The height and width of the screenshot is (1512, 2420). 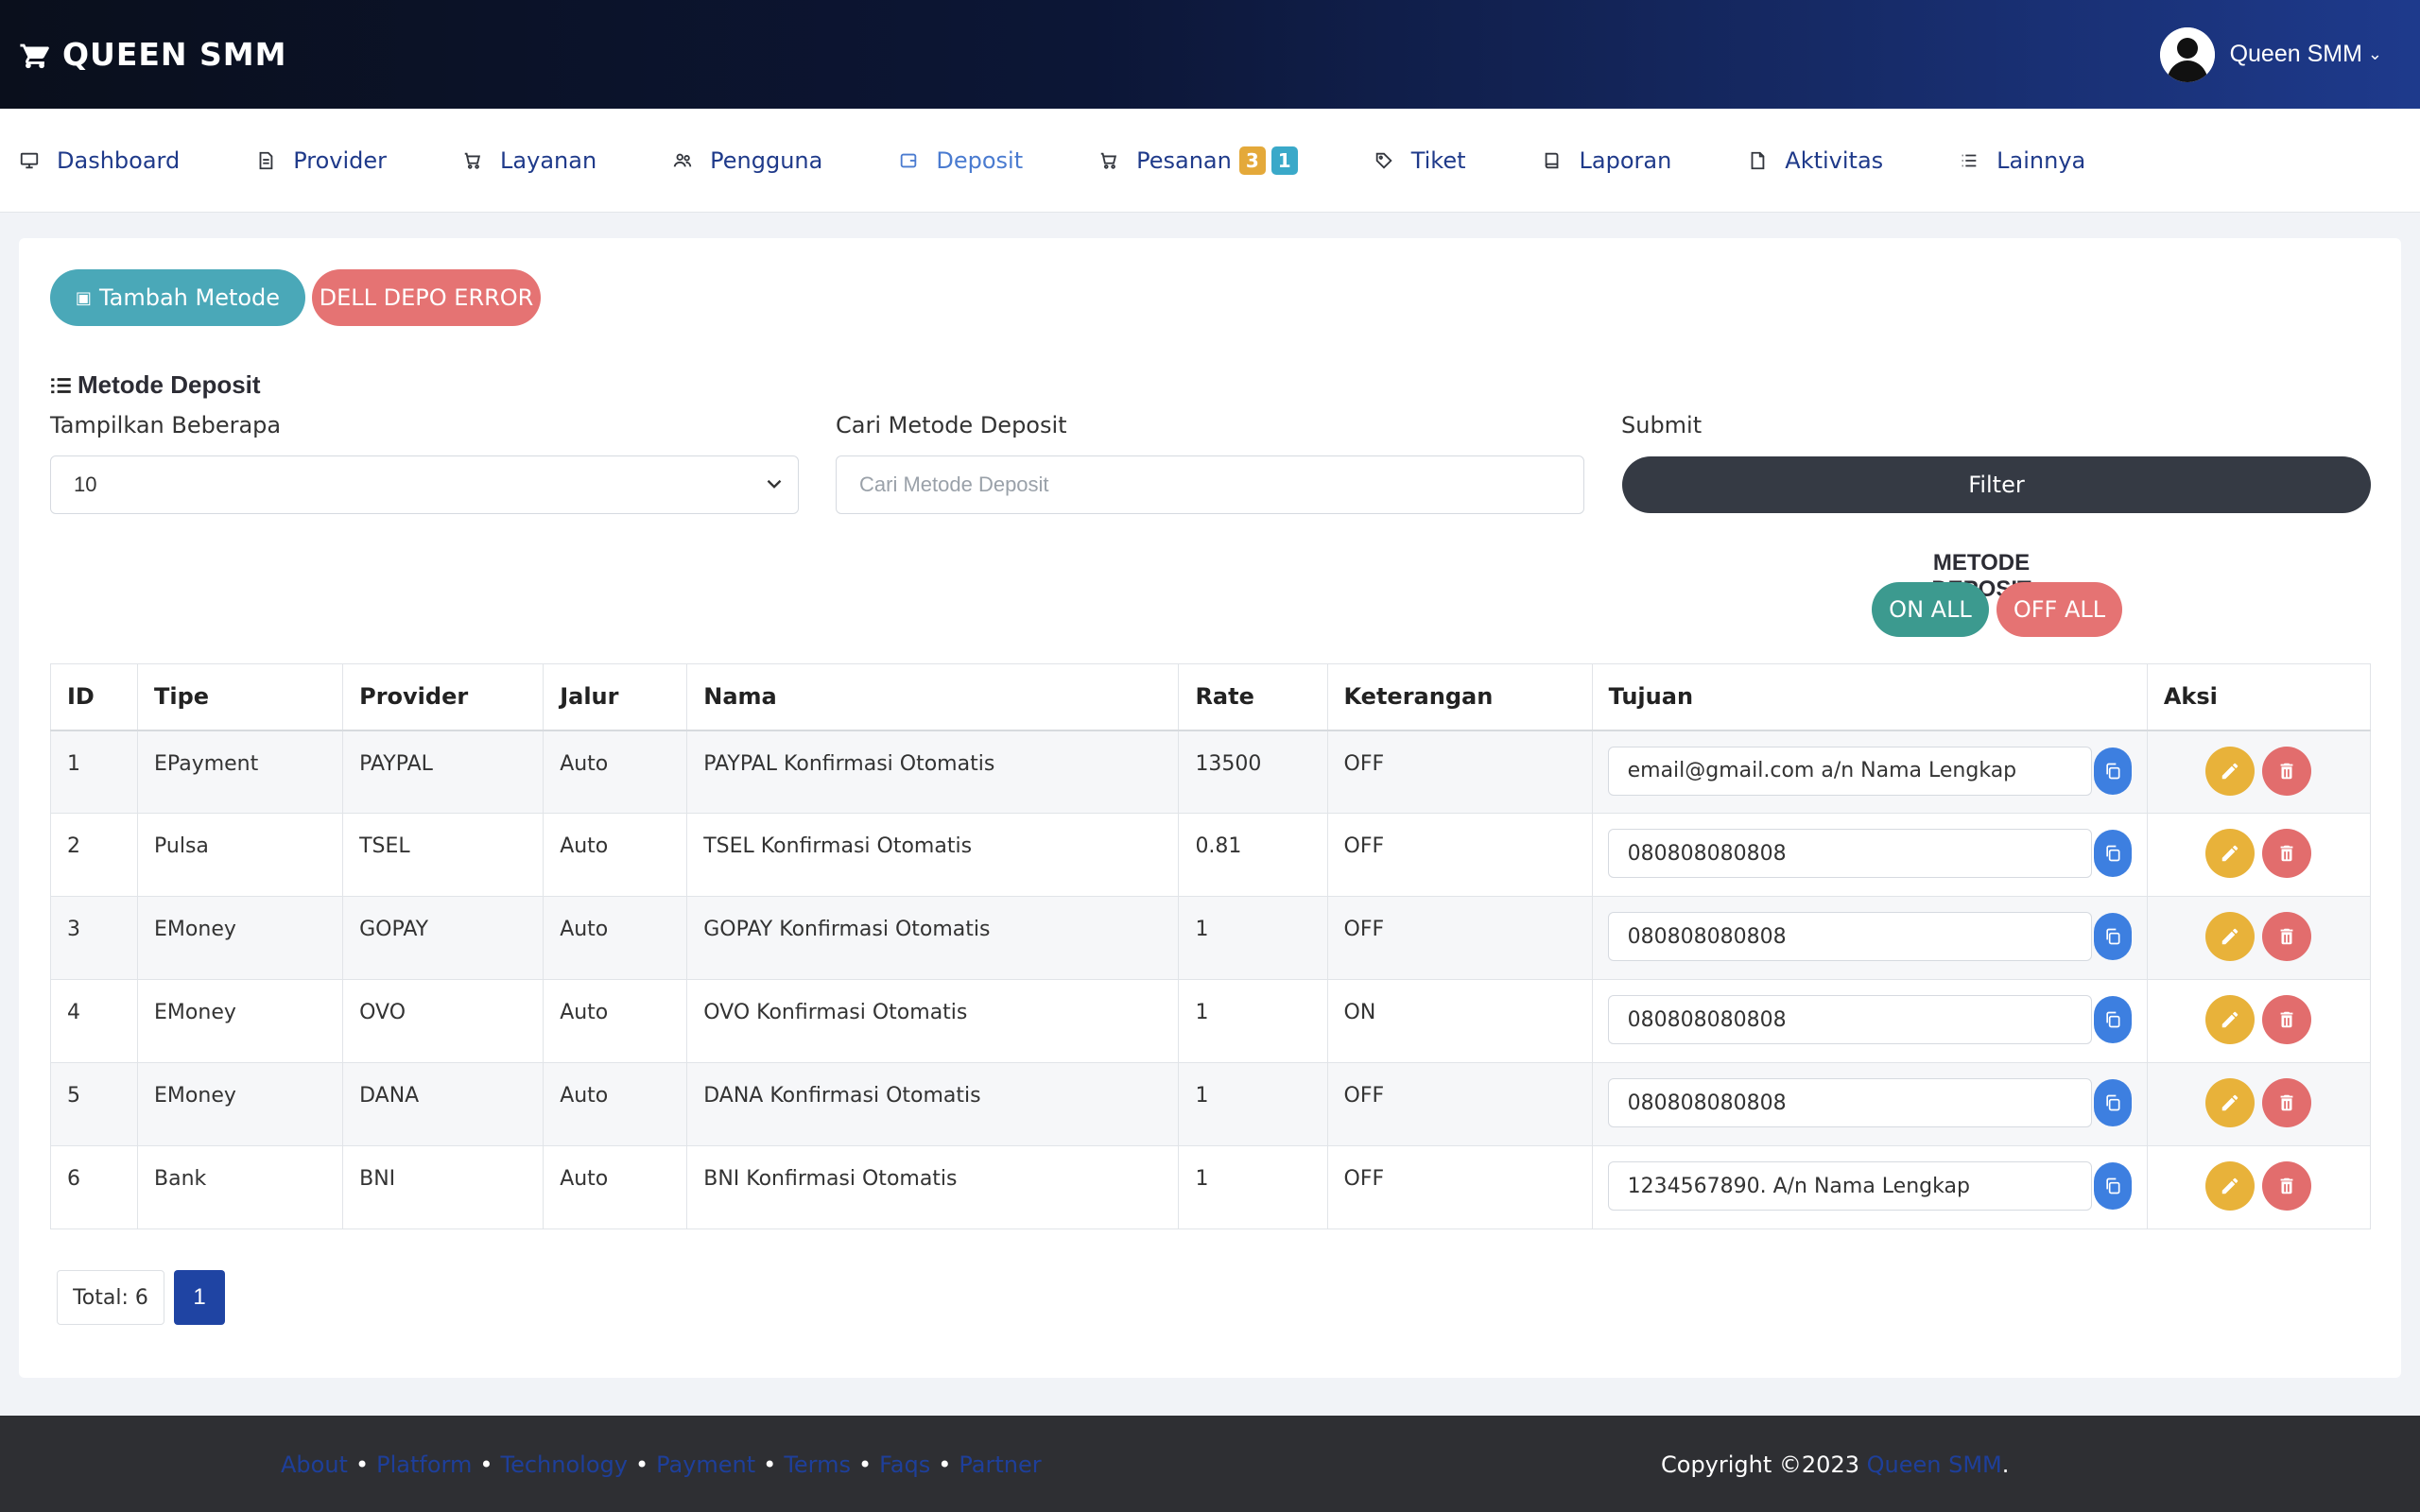 What do you see at coordinates (424, 484) in the screenshot?
I see `show-count-select: 10` at bounding box center [424, 484].